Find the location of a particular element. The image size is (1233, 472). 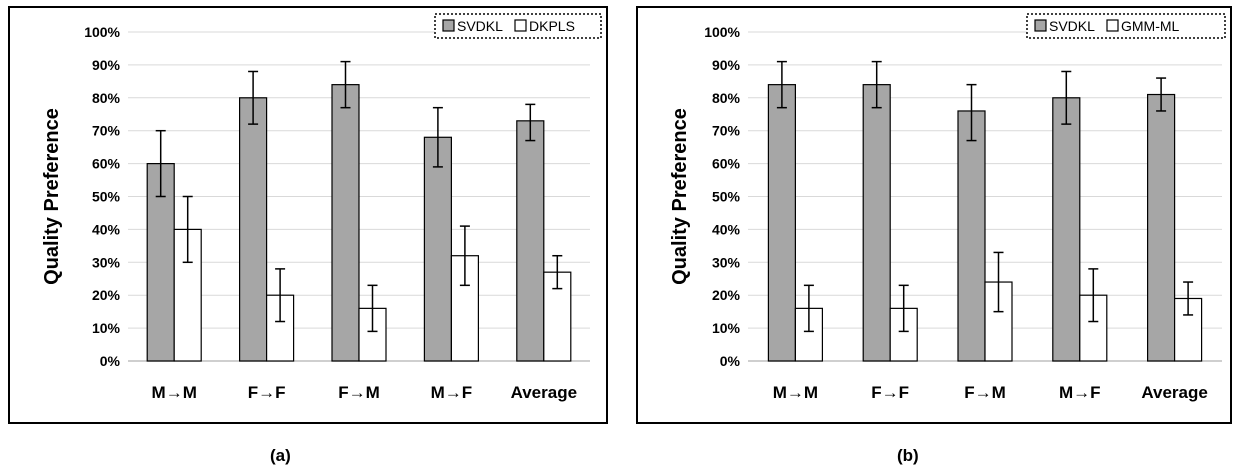

legend-swatch-gmm-ml is located at coordinates (1112, 25).